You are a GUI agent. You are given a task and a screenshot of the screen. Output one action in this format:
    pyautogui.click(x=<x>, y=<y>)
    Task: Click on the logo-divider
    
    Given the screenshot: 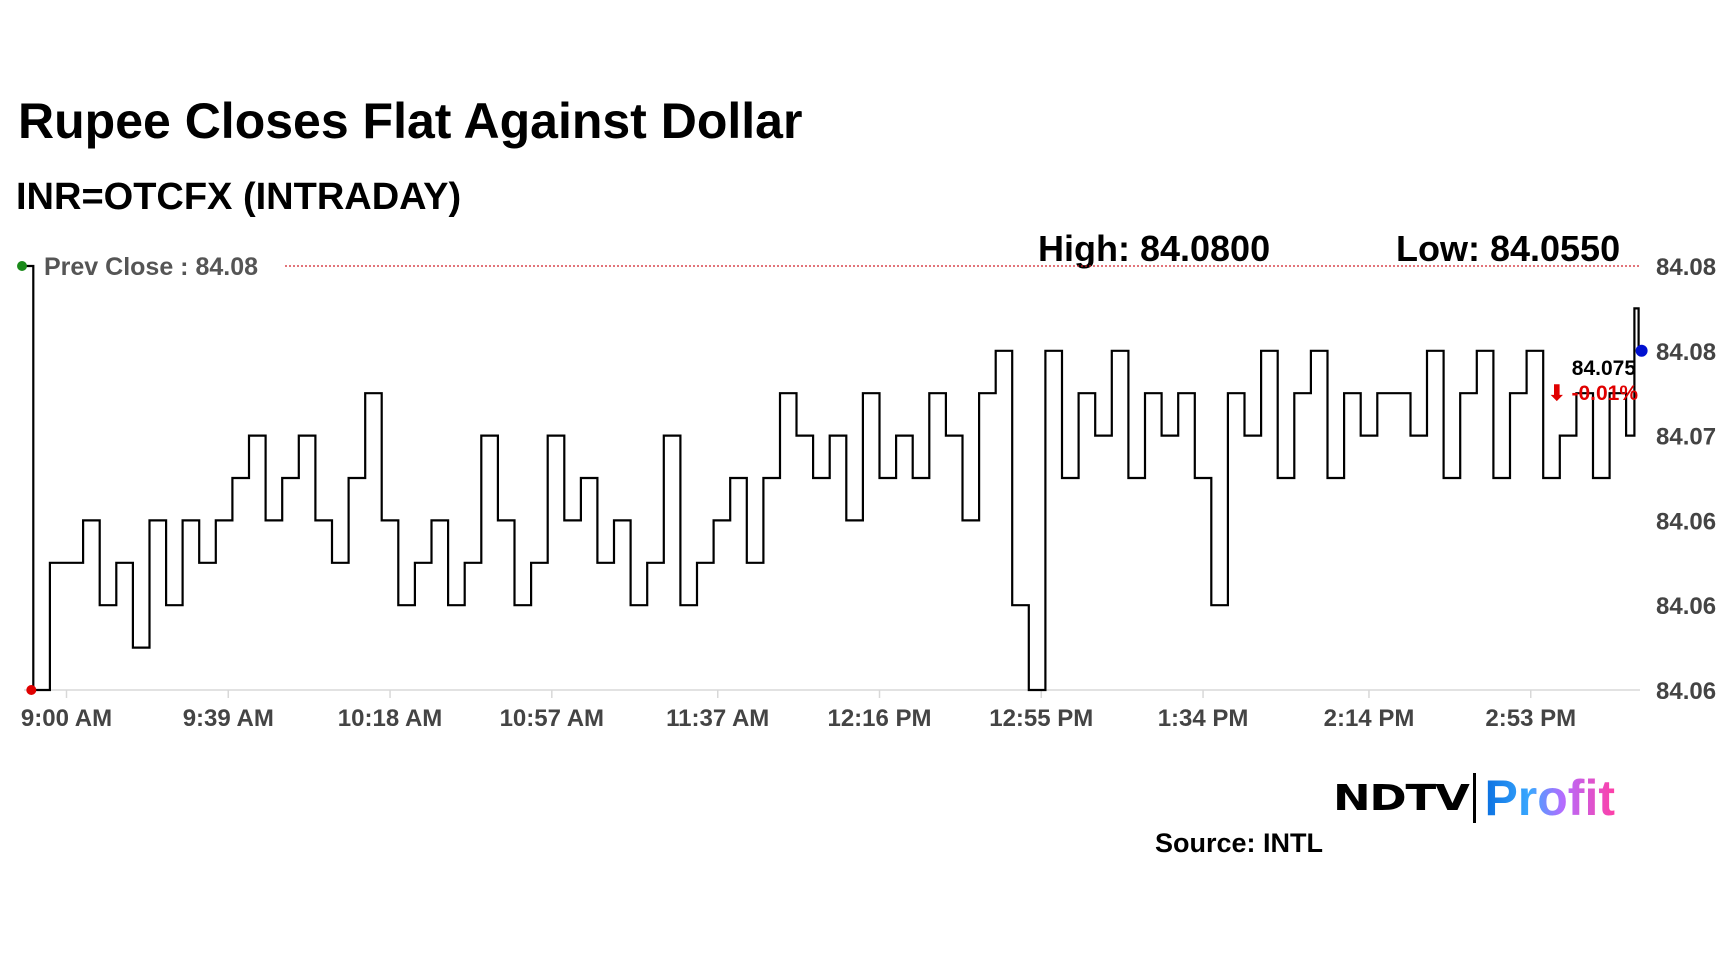 What is the action you would take?
    pyautogui.click(x=1475, y=798)
    